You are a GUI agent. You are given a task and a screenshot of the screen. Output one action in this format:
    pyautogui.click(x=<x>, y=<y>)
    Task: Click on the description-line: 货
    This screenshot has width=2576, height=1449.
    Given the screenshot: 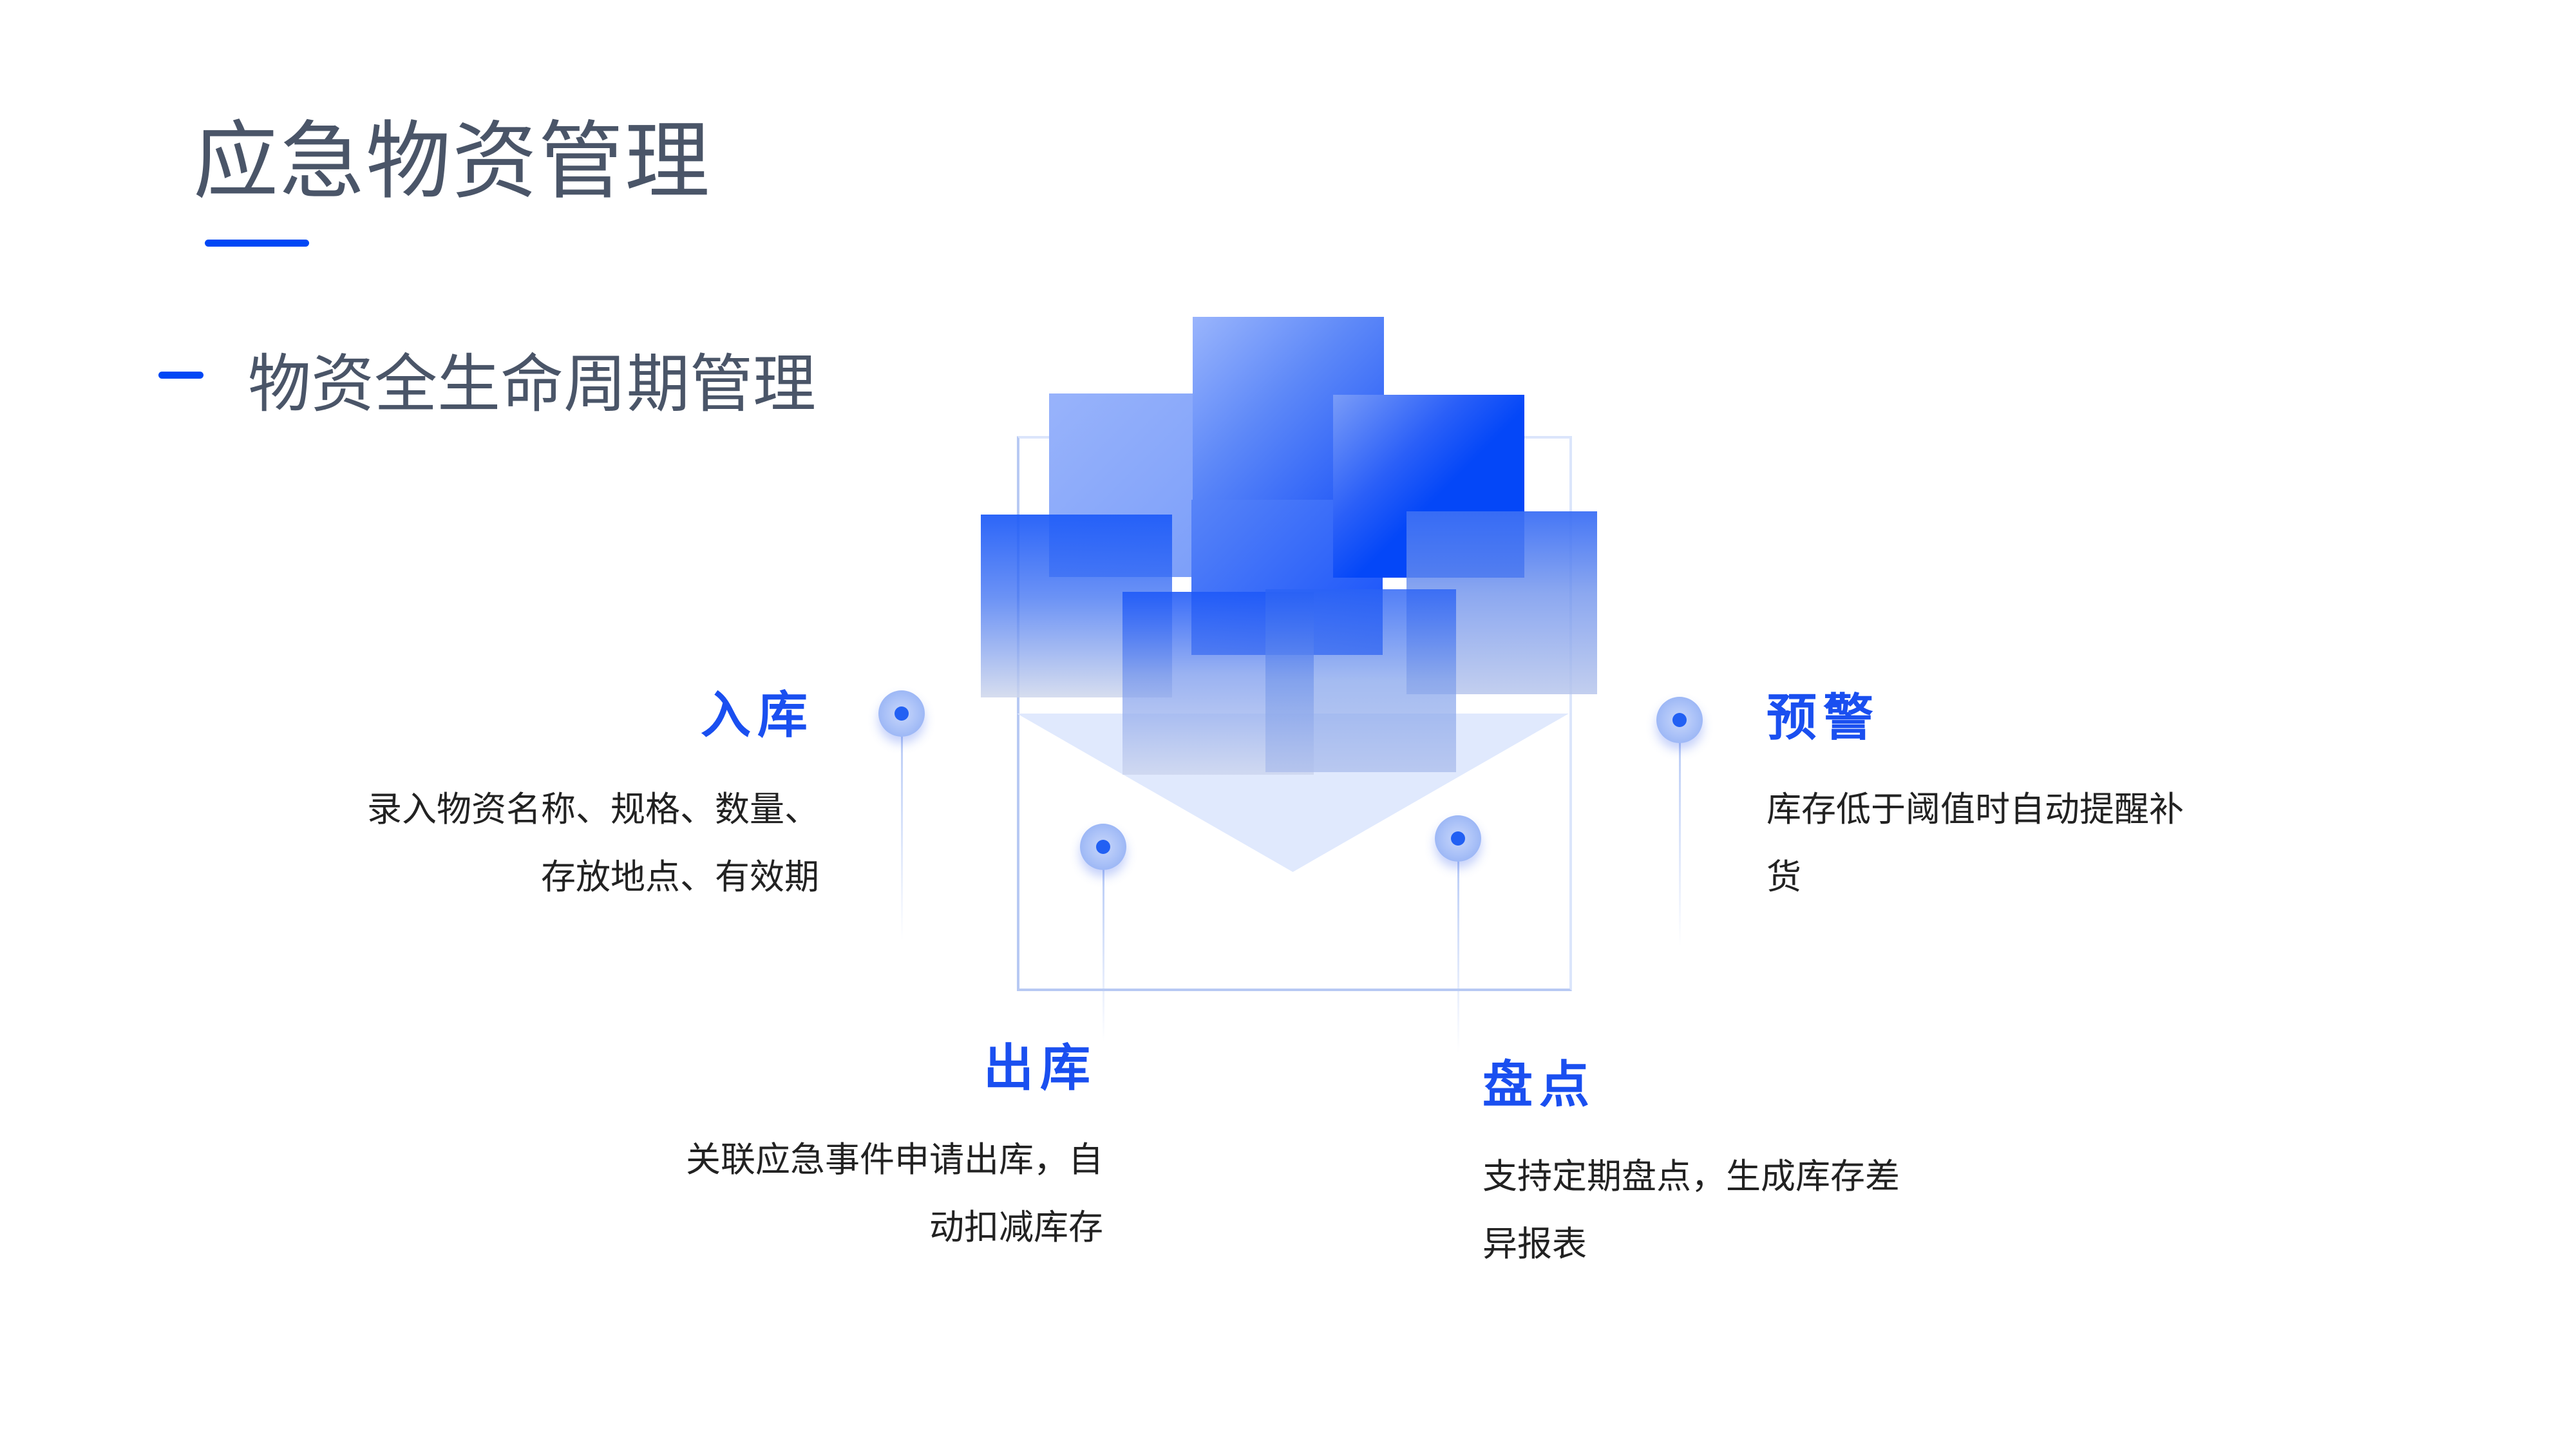 What is the action you would take?
    pyautogui.click(x=1783, y=877)
    